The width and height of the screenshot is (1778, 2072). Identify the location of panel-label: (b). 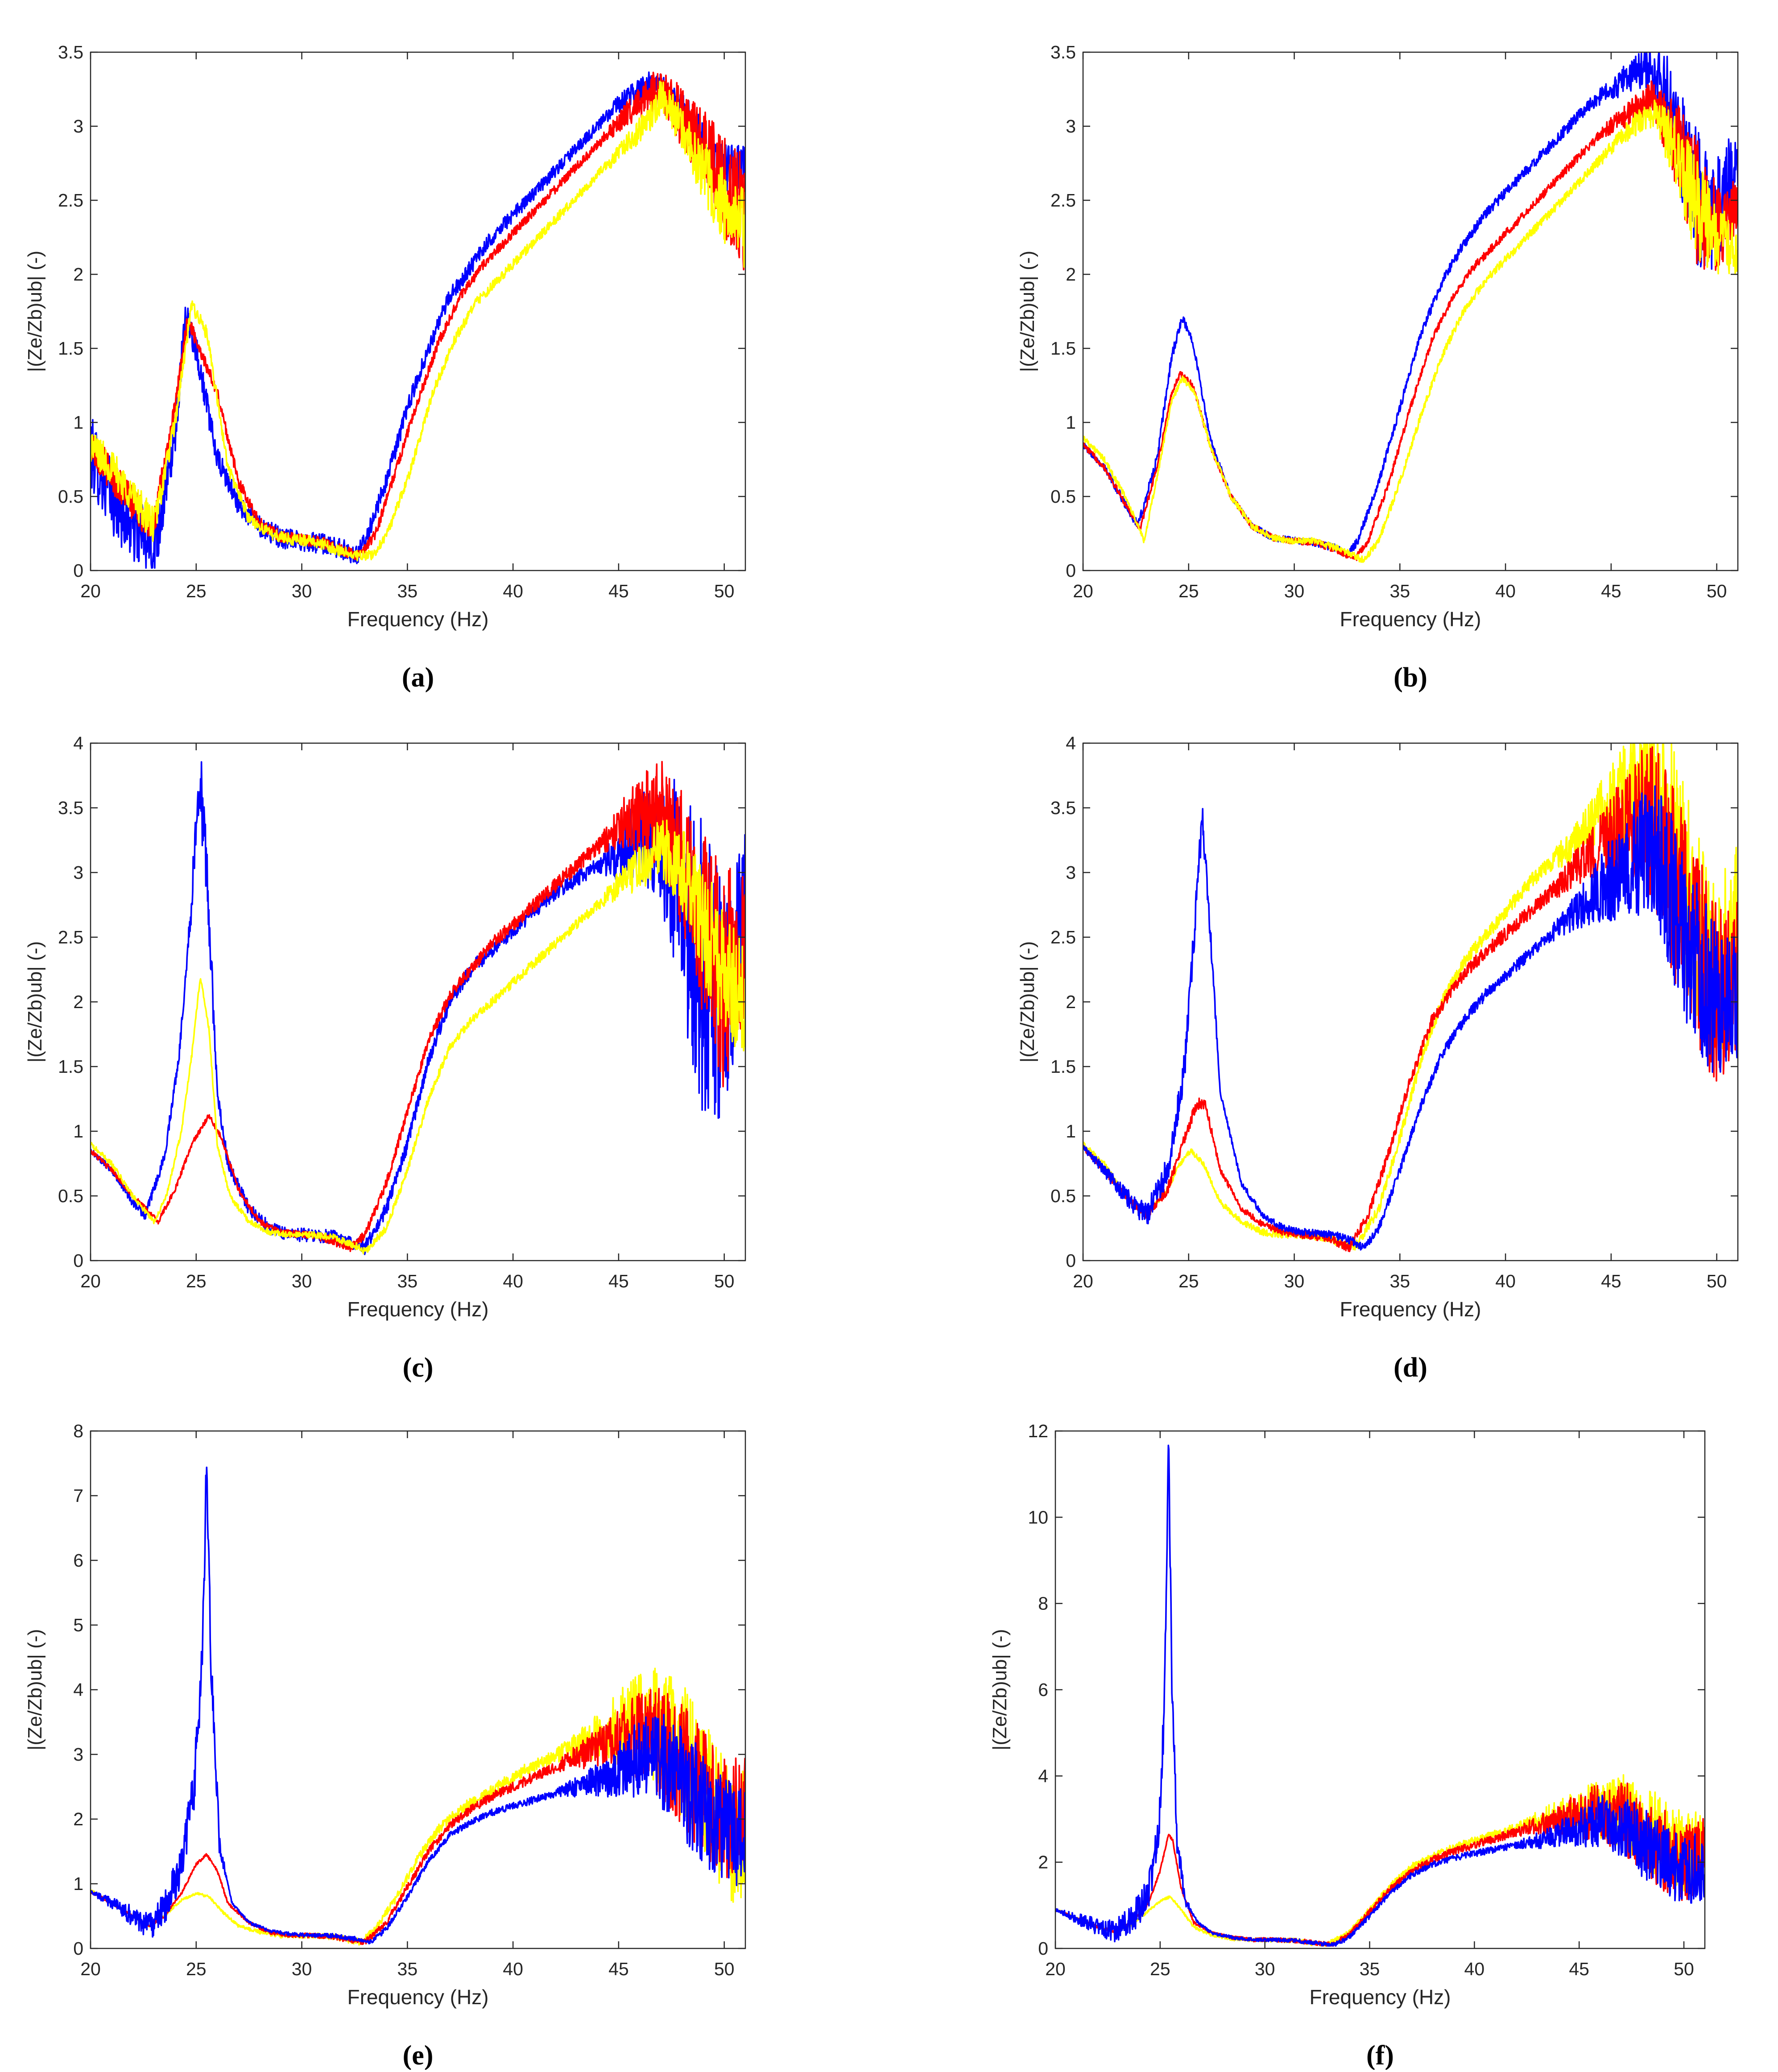
(1410, 677).